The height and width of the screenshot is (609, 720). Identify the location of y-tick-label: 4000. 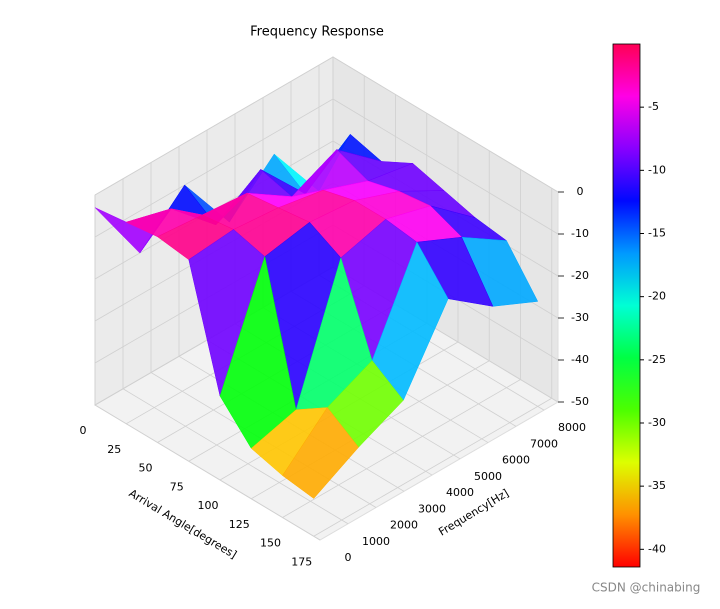
(460, 492).